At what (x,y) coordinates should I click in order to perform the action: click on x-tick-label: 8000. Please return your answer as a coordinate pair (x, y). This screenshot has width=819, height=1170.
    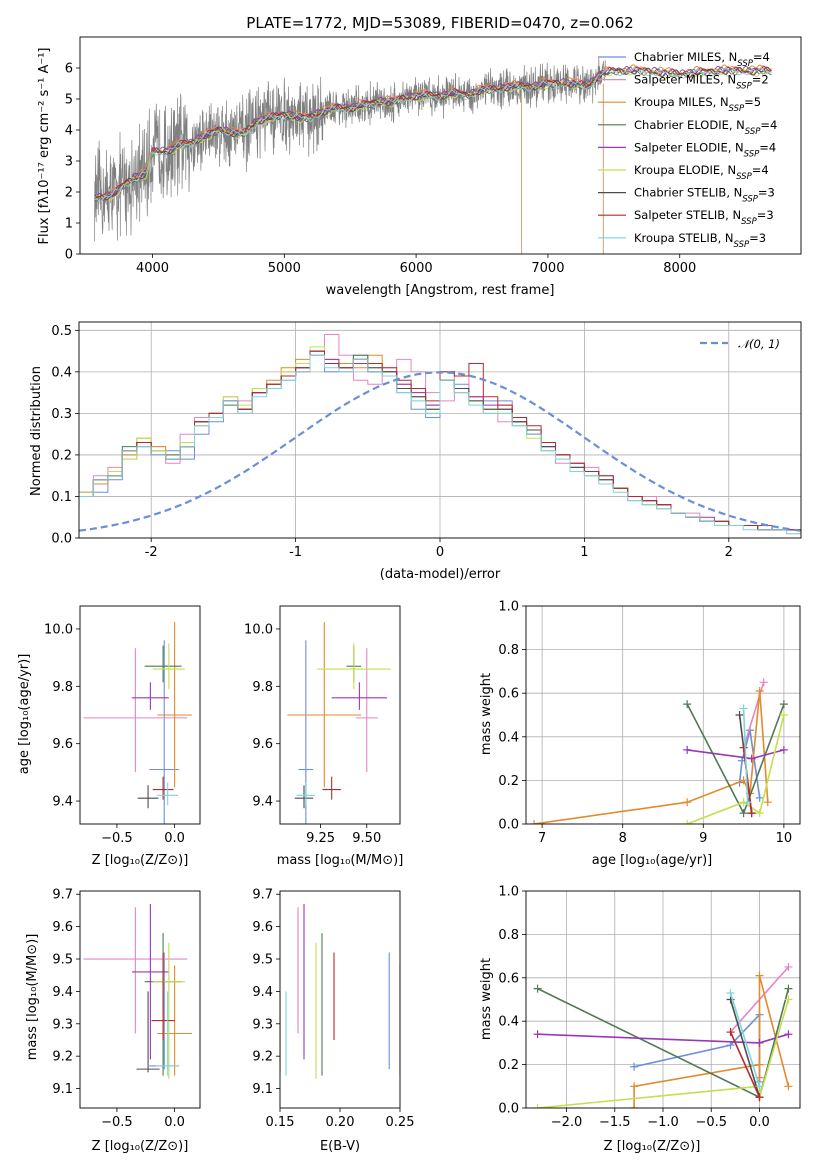
    Looking at the image, I should click on (679, 268).